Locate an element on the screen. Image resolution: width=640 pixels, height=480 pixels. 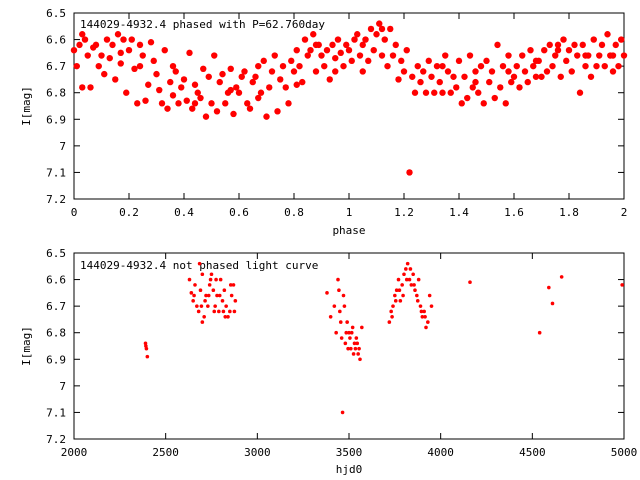
x-tick-label: 2500 is located at coordinates (165, 452).